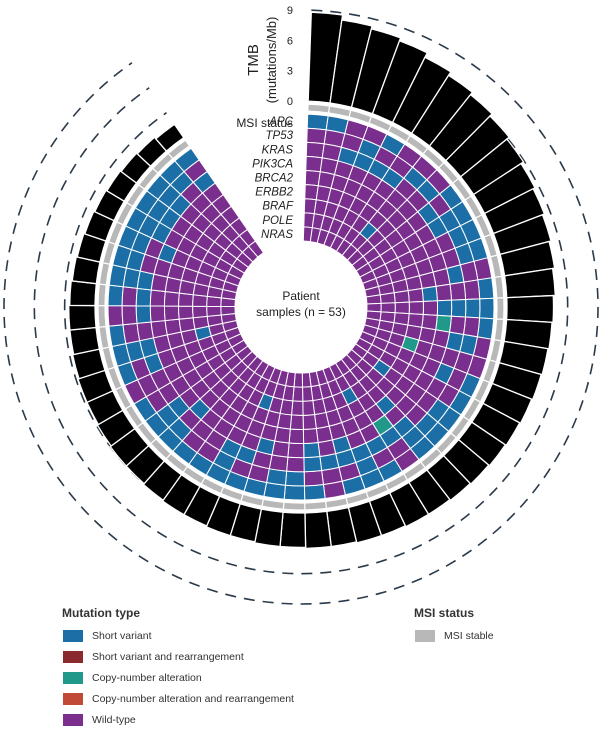 Image resolution: width=600 pixels, height=742 pixels. Describe the element at coordinates (193, 699) in the screenshot. I see `legend-label: Copy-number alteration and rearrangement` at that location.